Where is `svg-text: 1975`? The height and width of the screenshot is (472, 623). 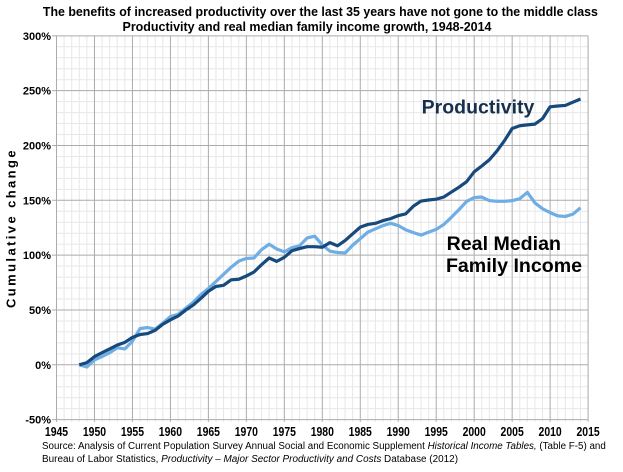 svg-text: 1975 is located at coordinates (284, 432).